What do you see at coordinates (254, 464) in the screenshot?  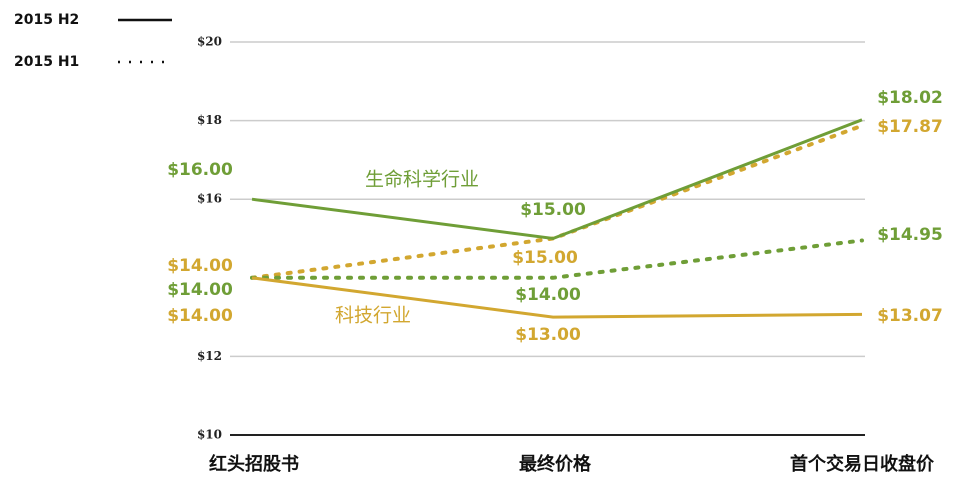 I see `x-tick-label: 红头招股书` at bounding box center [254, 464].